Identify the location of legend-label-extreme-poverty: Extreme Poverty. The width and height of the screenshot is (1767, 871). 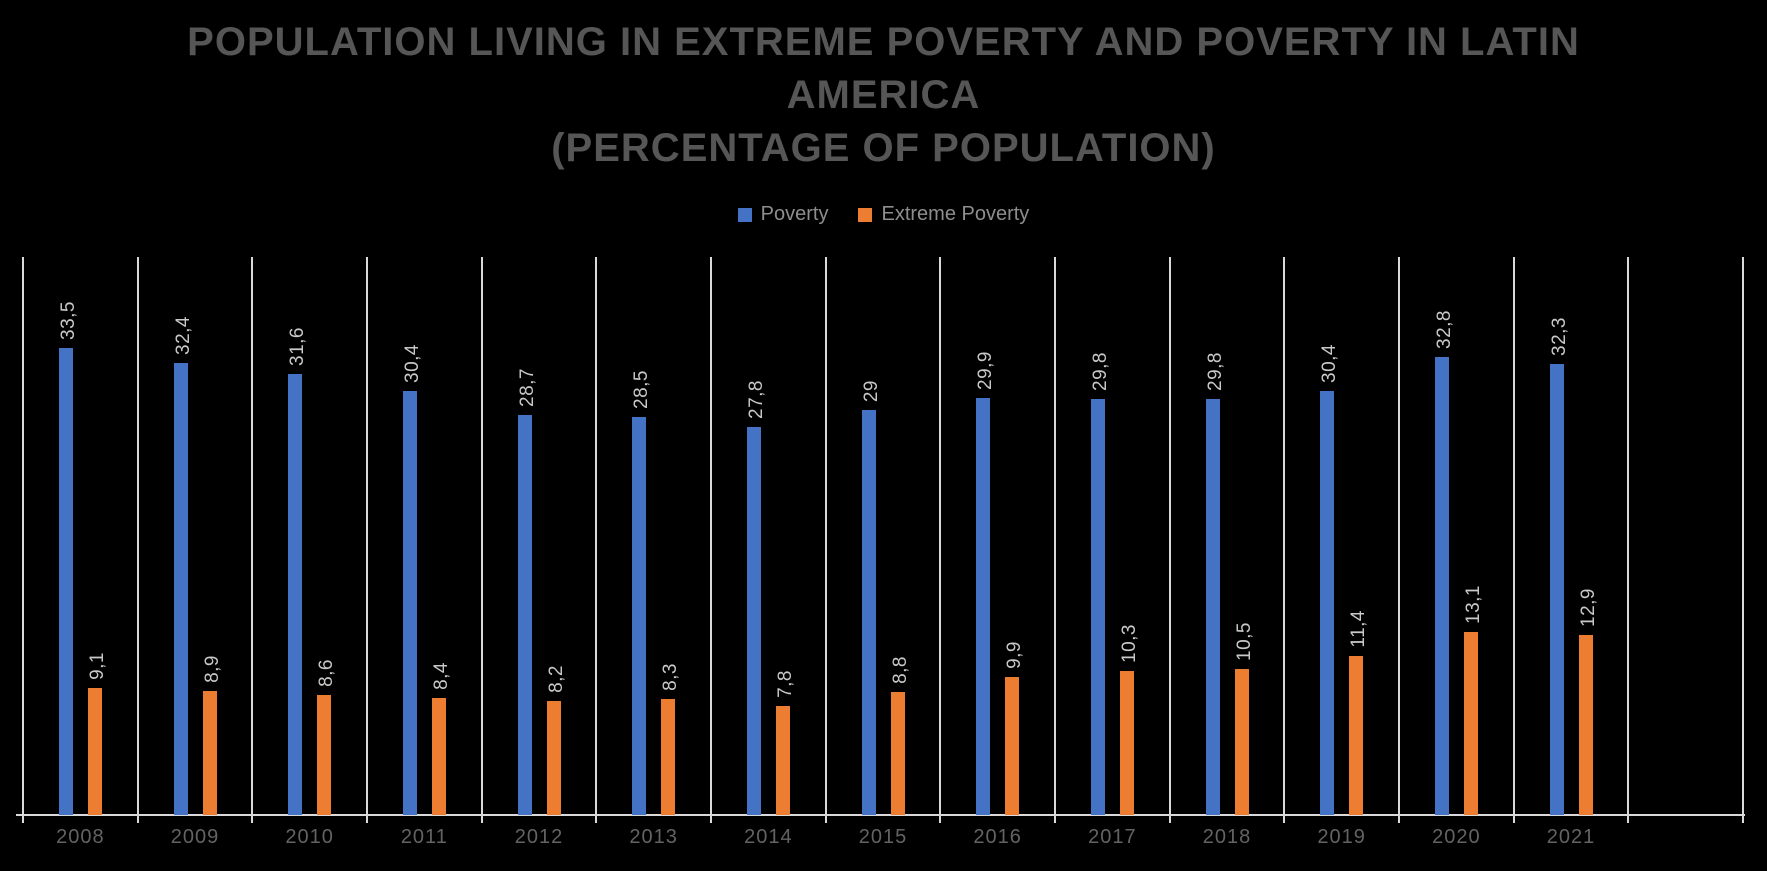
(955, 214).